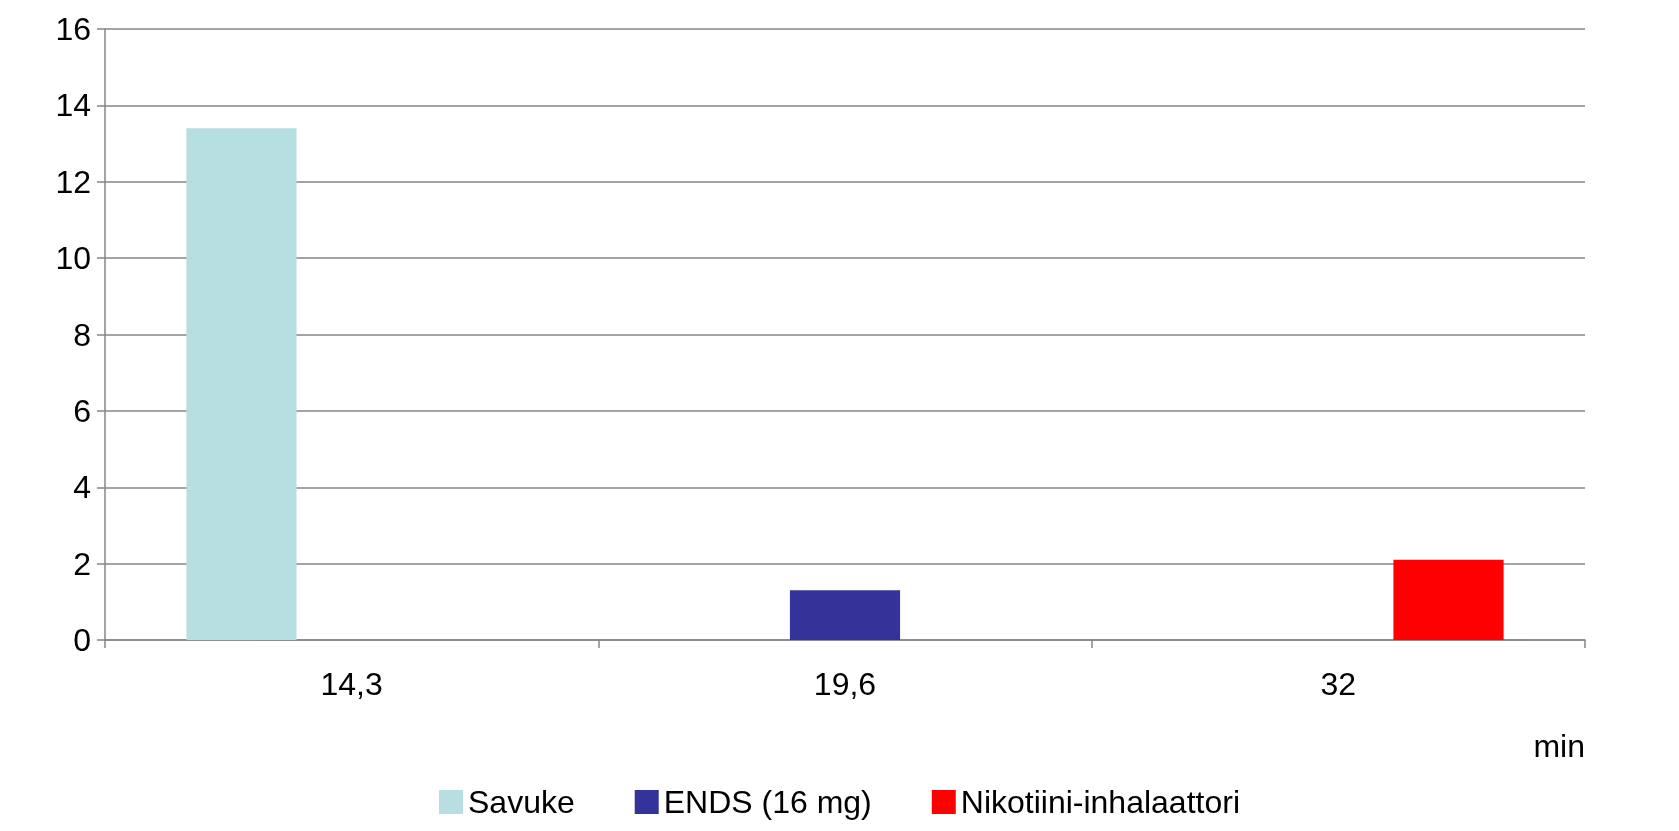  Describe the element at coordinates (82, 334) in the screenshot. I see `y-tick-label: 8` at that location.